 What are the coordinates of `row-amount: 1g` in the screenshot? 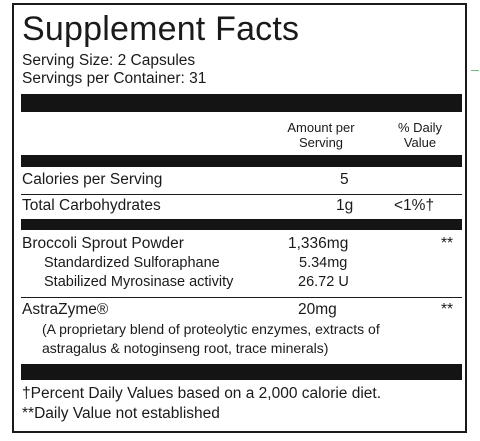 It's located at (345, 205).